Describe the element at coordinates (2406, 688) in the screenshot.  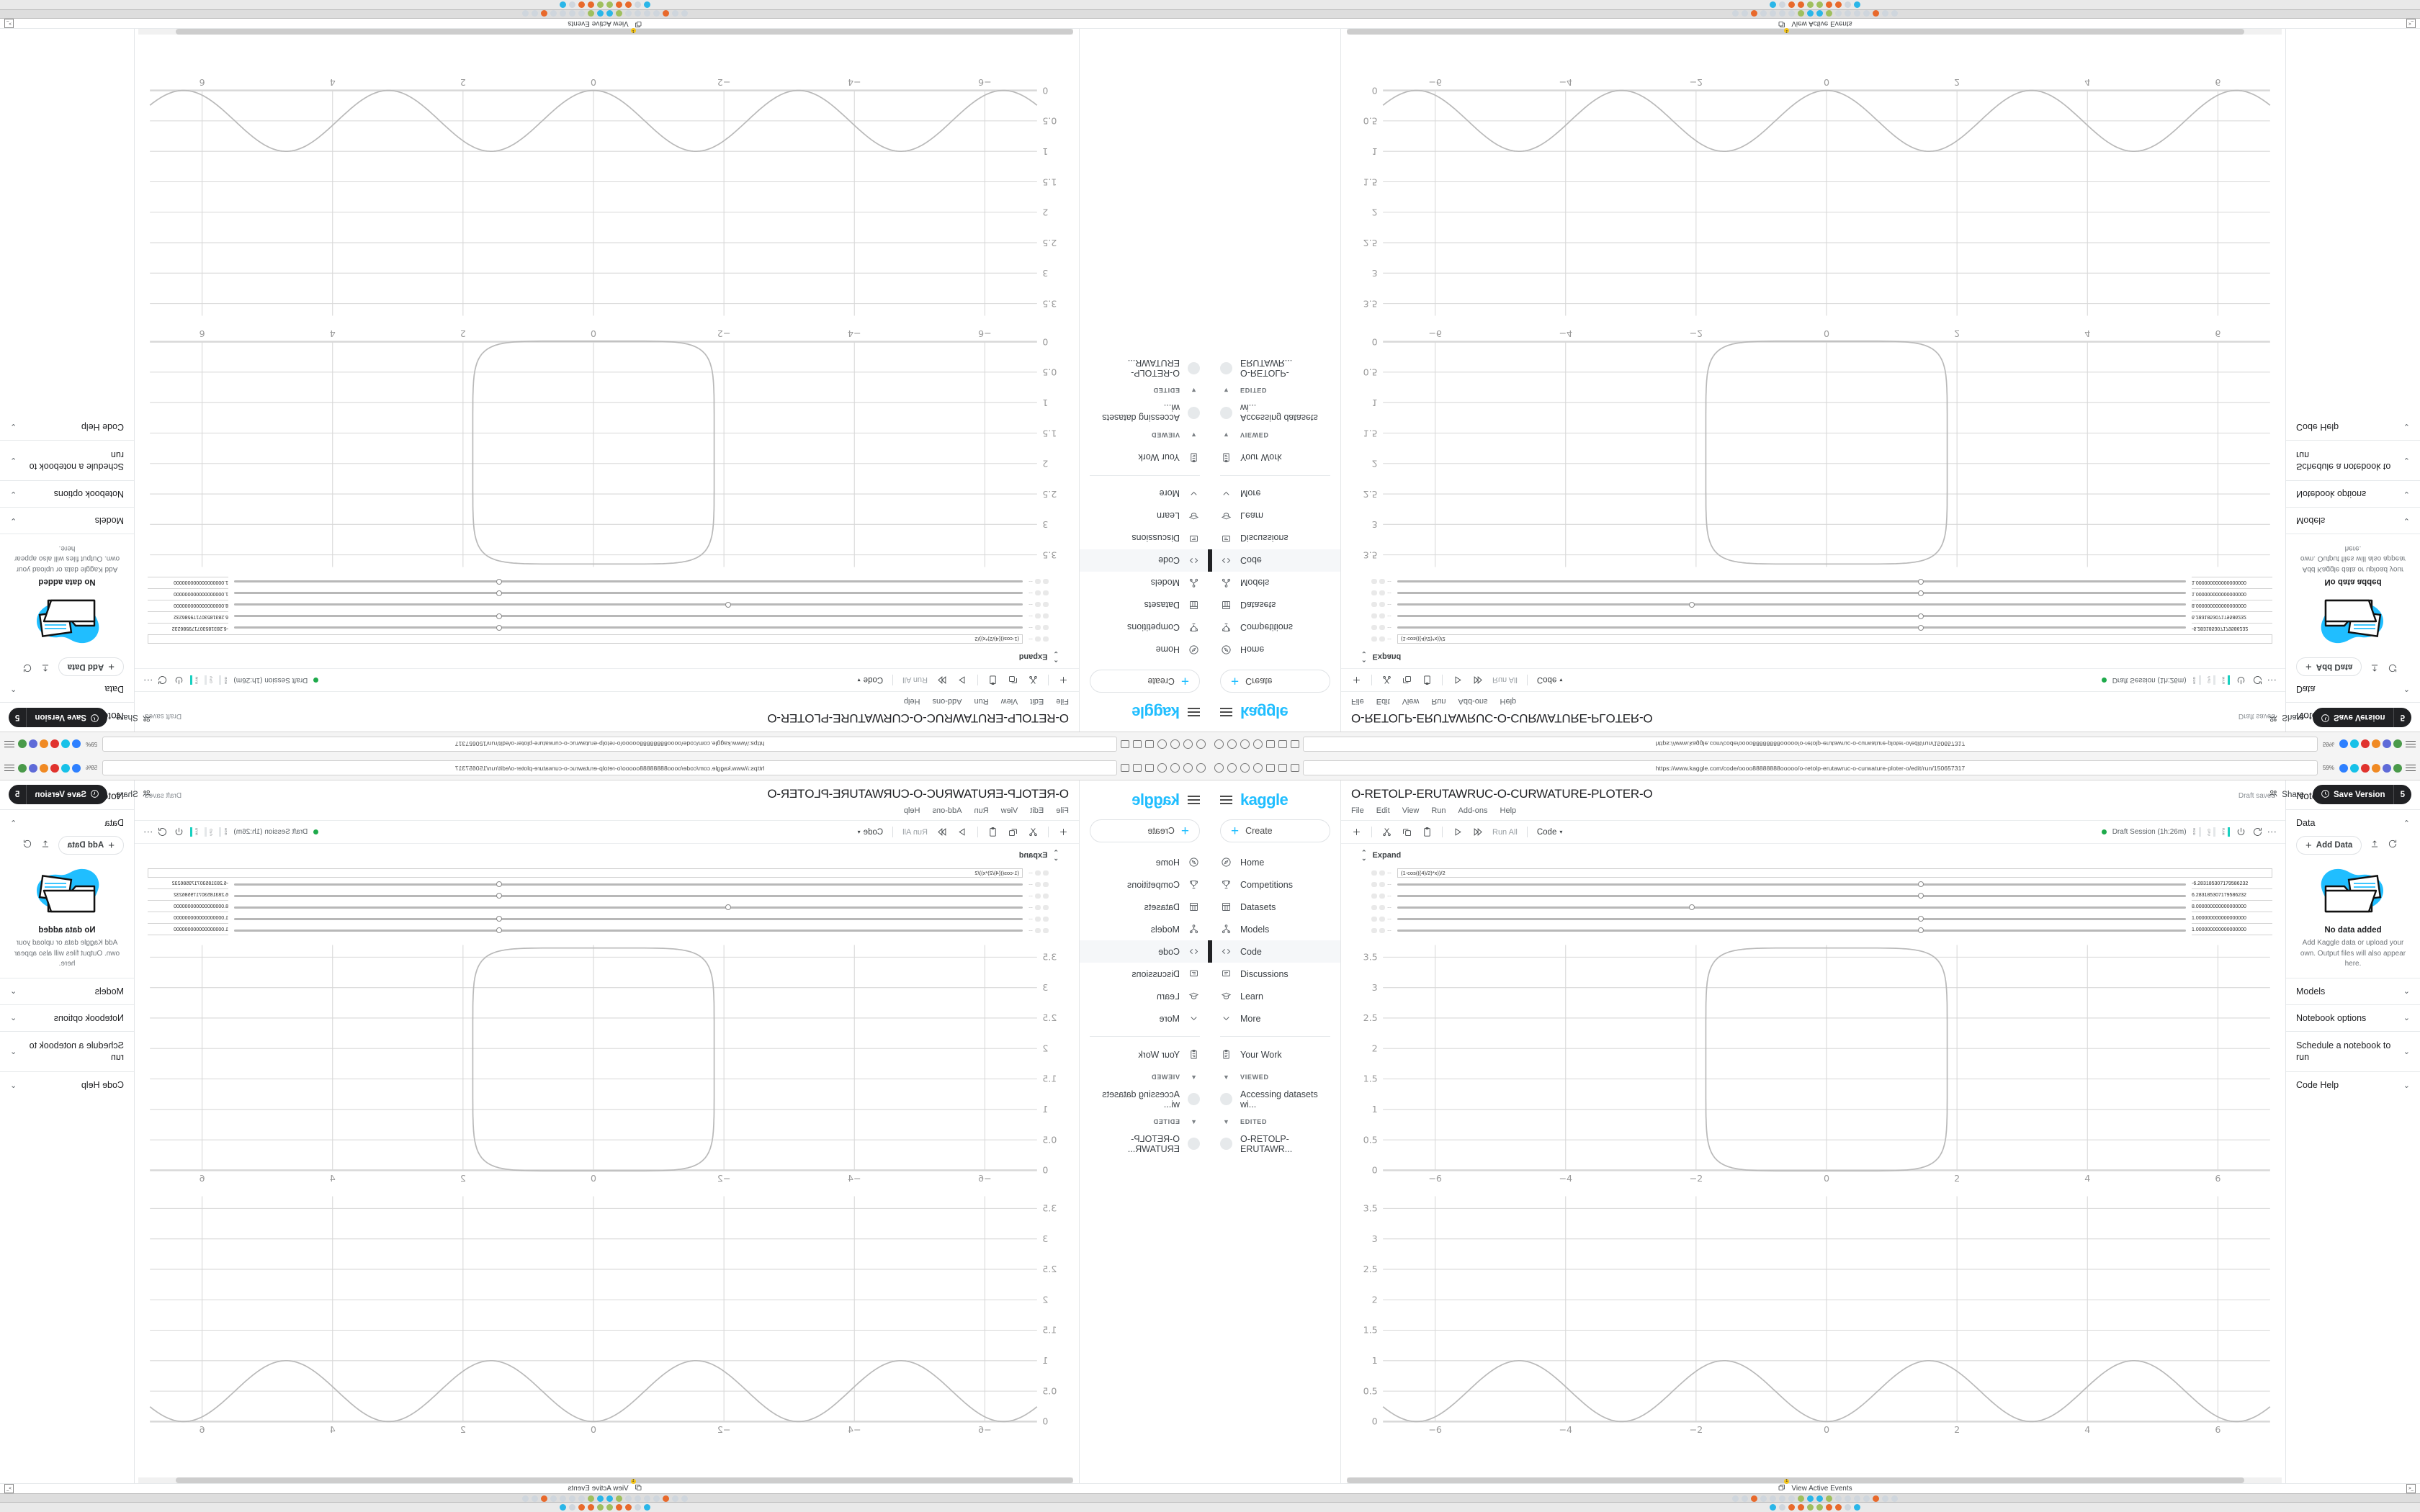
I see `chevron-up-icon: ⌃` at that location.